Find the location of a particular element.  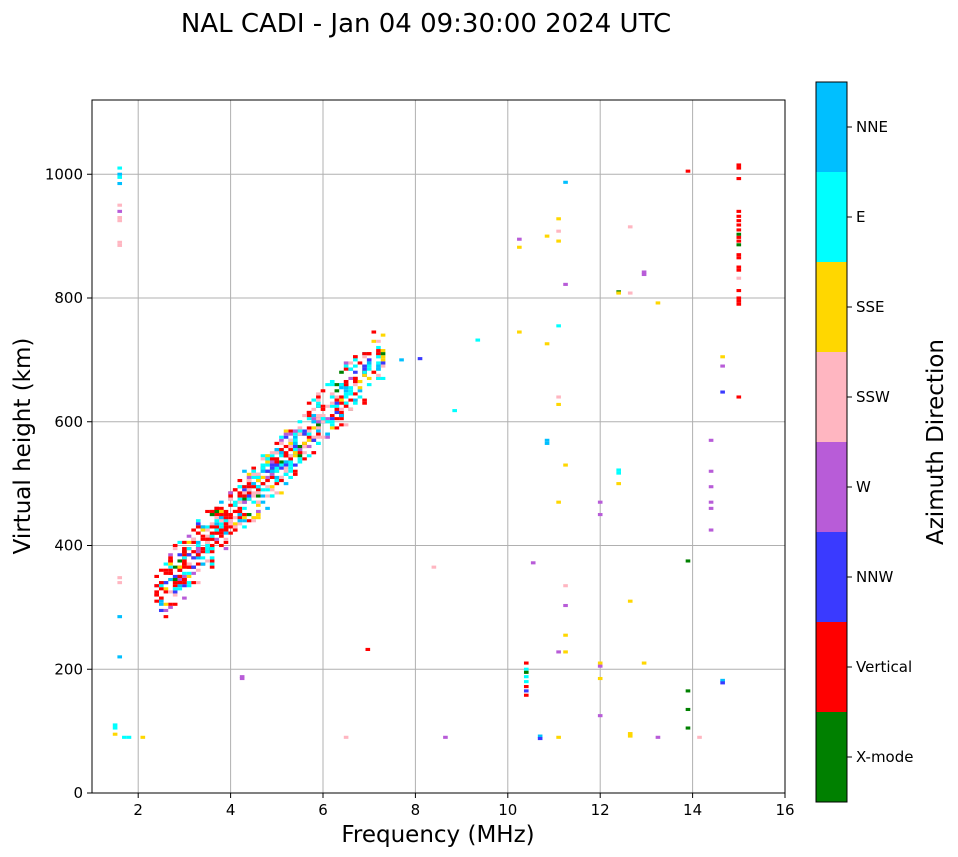

colorbar-tick-label: W is located at coordinates (863, 487).